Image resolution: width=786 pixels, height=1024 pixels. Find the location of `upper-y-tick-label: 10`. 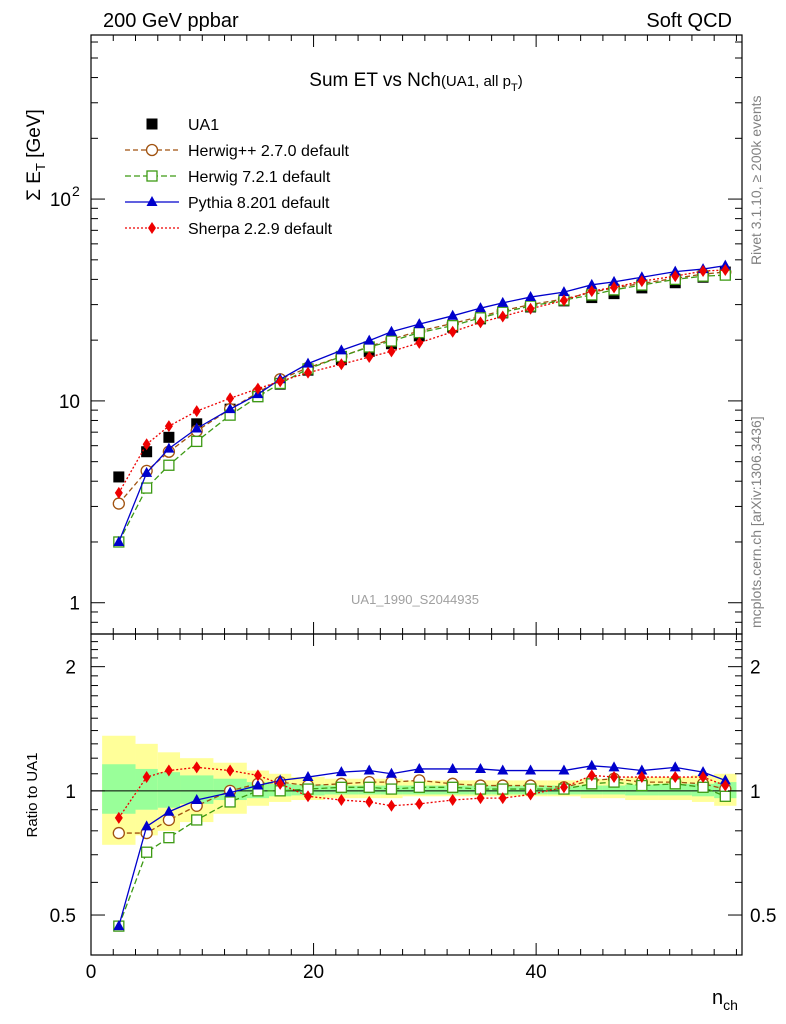

upper-y-tick-label: 10 is located at coordinates (69, 402).